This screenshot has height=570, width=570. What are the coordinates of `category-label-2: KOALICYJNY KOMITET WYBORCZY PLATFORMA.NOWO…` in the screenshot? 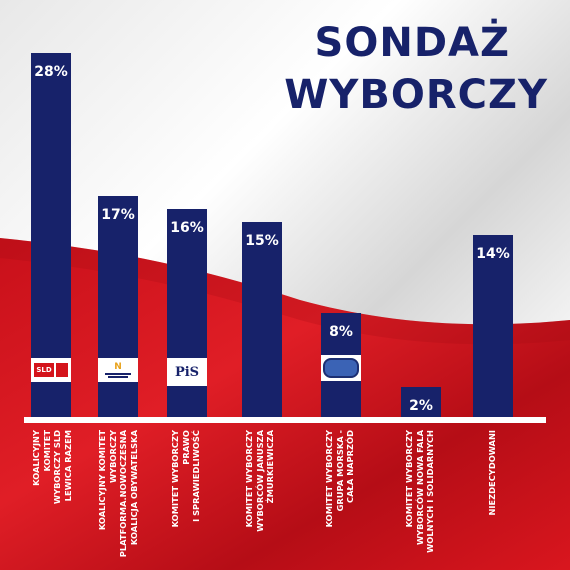 It's located at (118, 494).